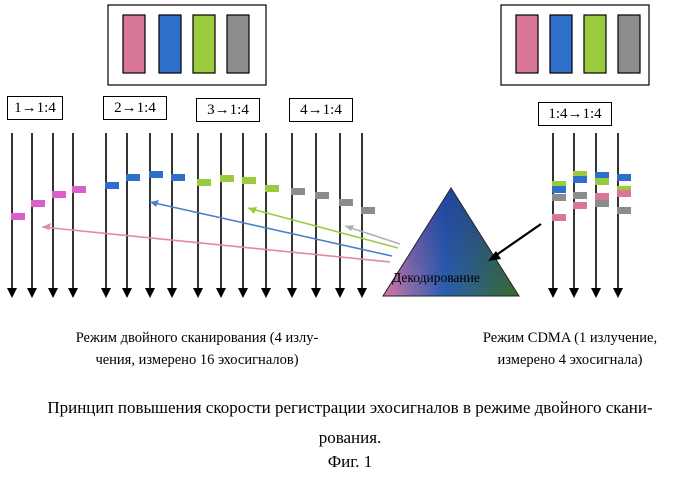 This screenshot has height=484, width=699. I want to click on cdma-to-decoder-arrow, so click(514, 242).